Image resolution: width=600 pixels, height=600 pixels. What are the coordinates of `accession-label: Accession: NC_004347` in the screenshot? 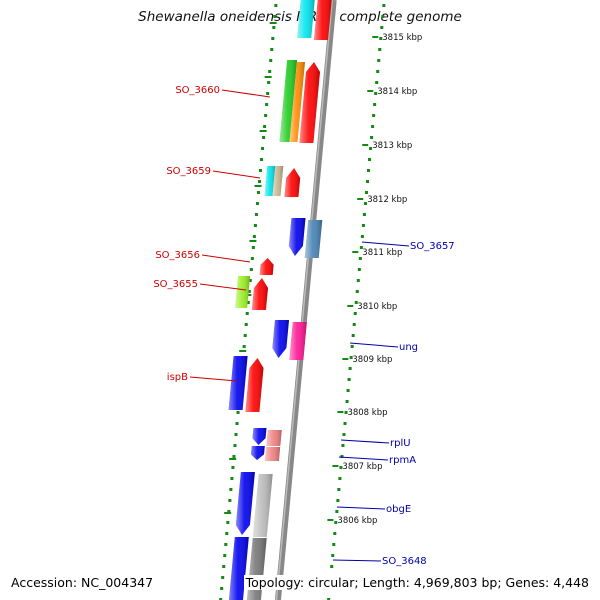 It's located at (82, 582).